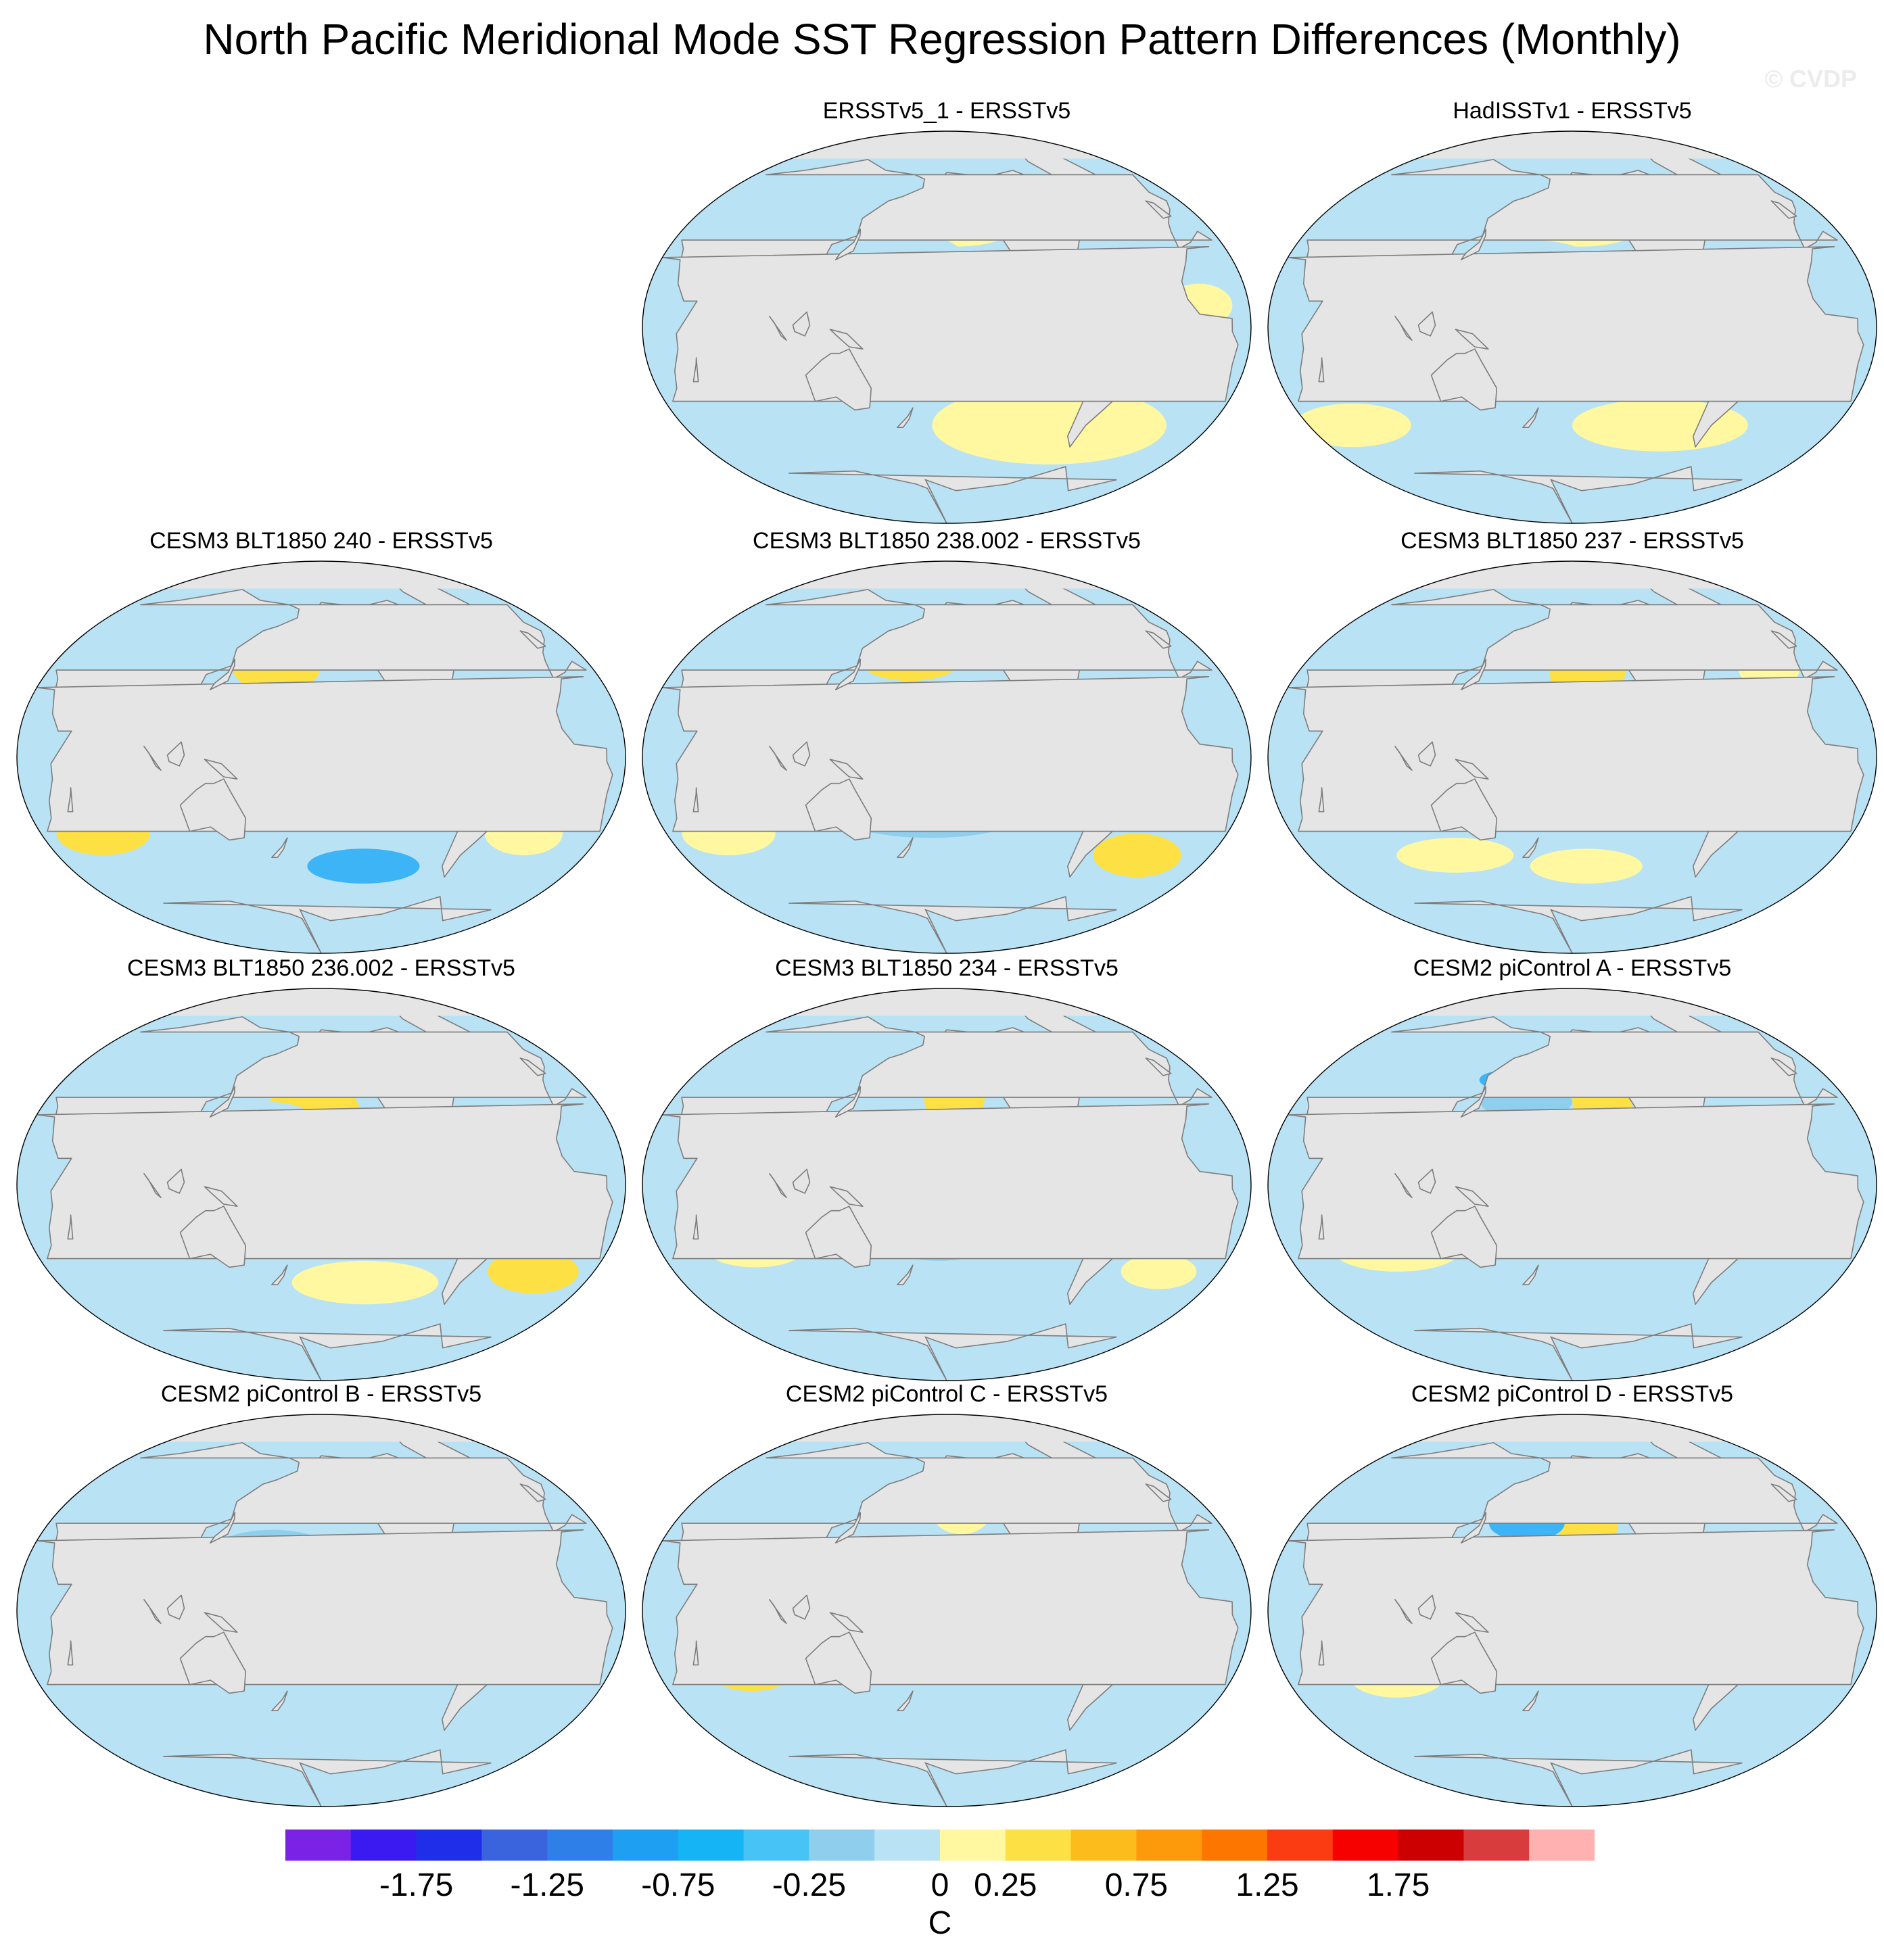 Image resolution: width=1884 pixels, height=1960 pixels. What do you see at coordinates (946, 1394) in the screenshot?
I see `panel-title: CESM2 piControl C - ERSSTv5` at bounding box center [946, 1394].